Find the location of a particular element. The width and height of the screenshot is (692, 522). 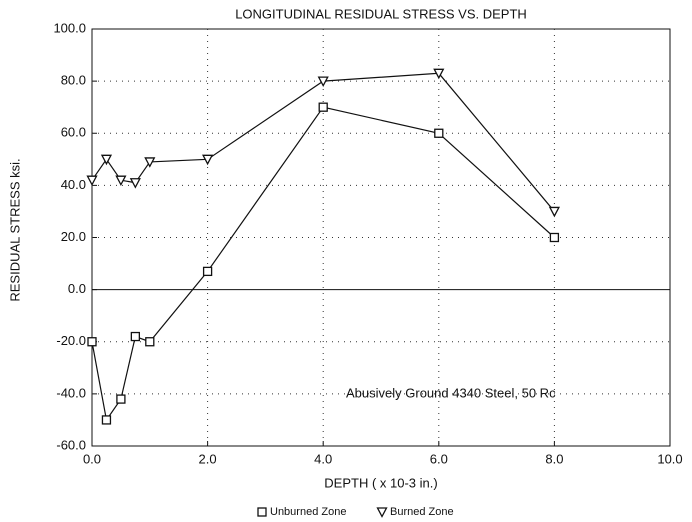

y-axis-label: RESIDUAL STRESS ksi. is located at coordinates (14, 229).